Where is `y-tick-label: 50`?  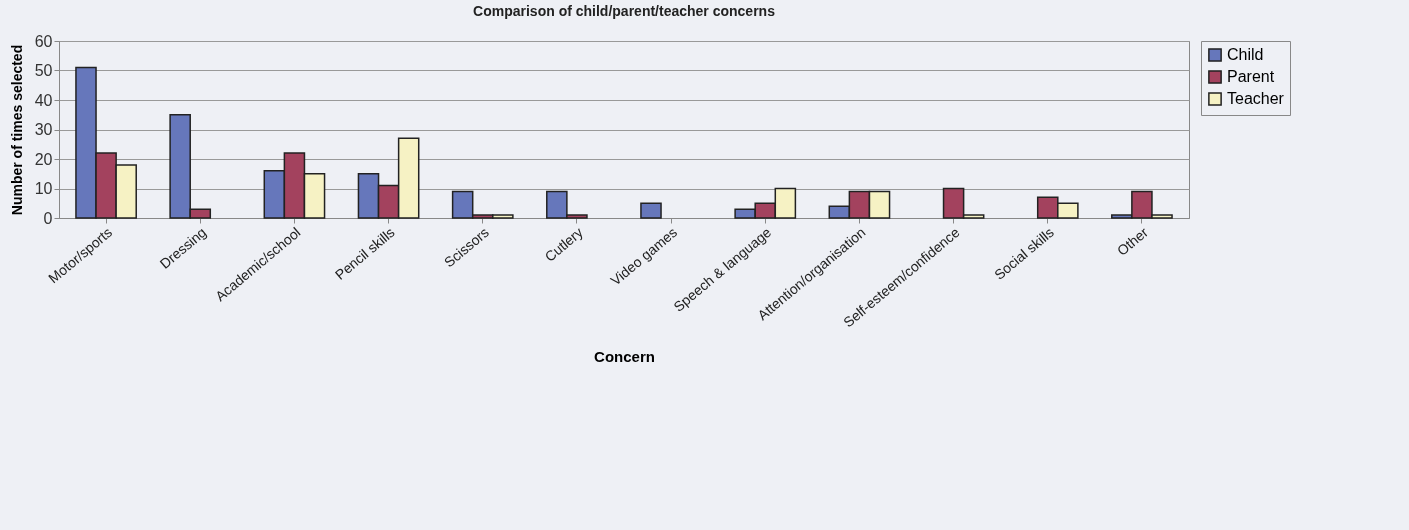 y-tick-label: 50 is located at coordinates (43, 70).